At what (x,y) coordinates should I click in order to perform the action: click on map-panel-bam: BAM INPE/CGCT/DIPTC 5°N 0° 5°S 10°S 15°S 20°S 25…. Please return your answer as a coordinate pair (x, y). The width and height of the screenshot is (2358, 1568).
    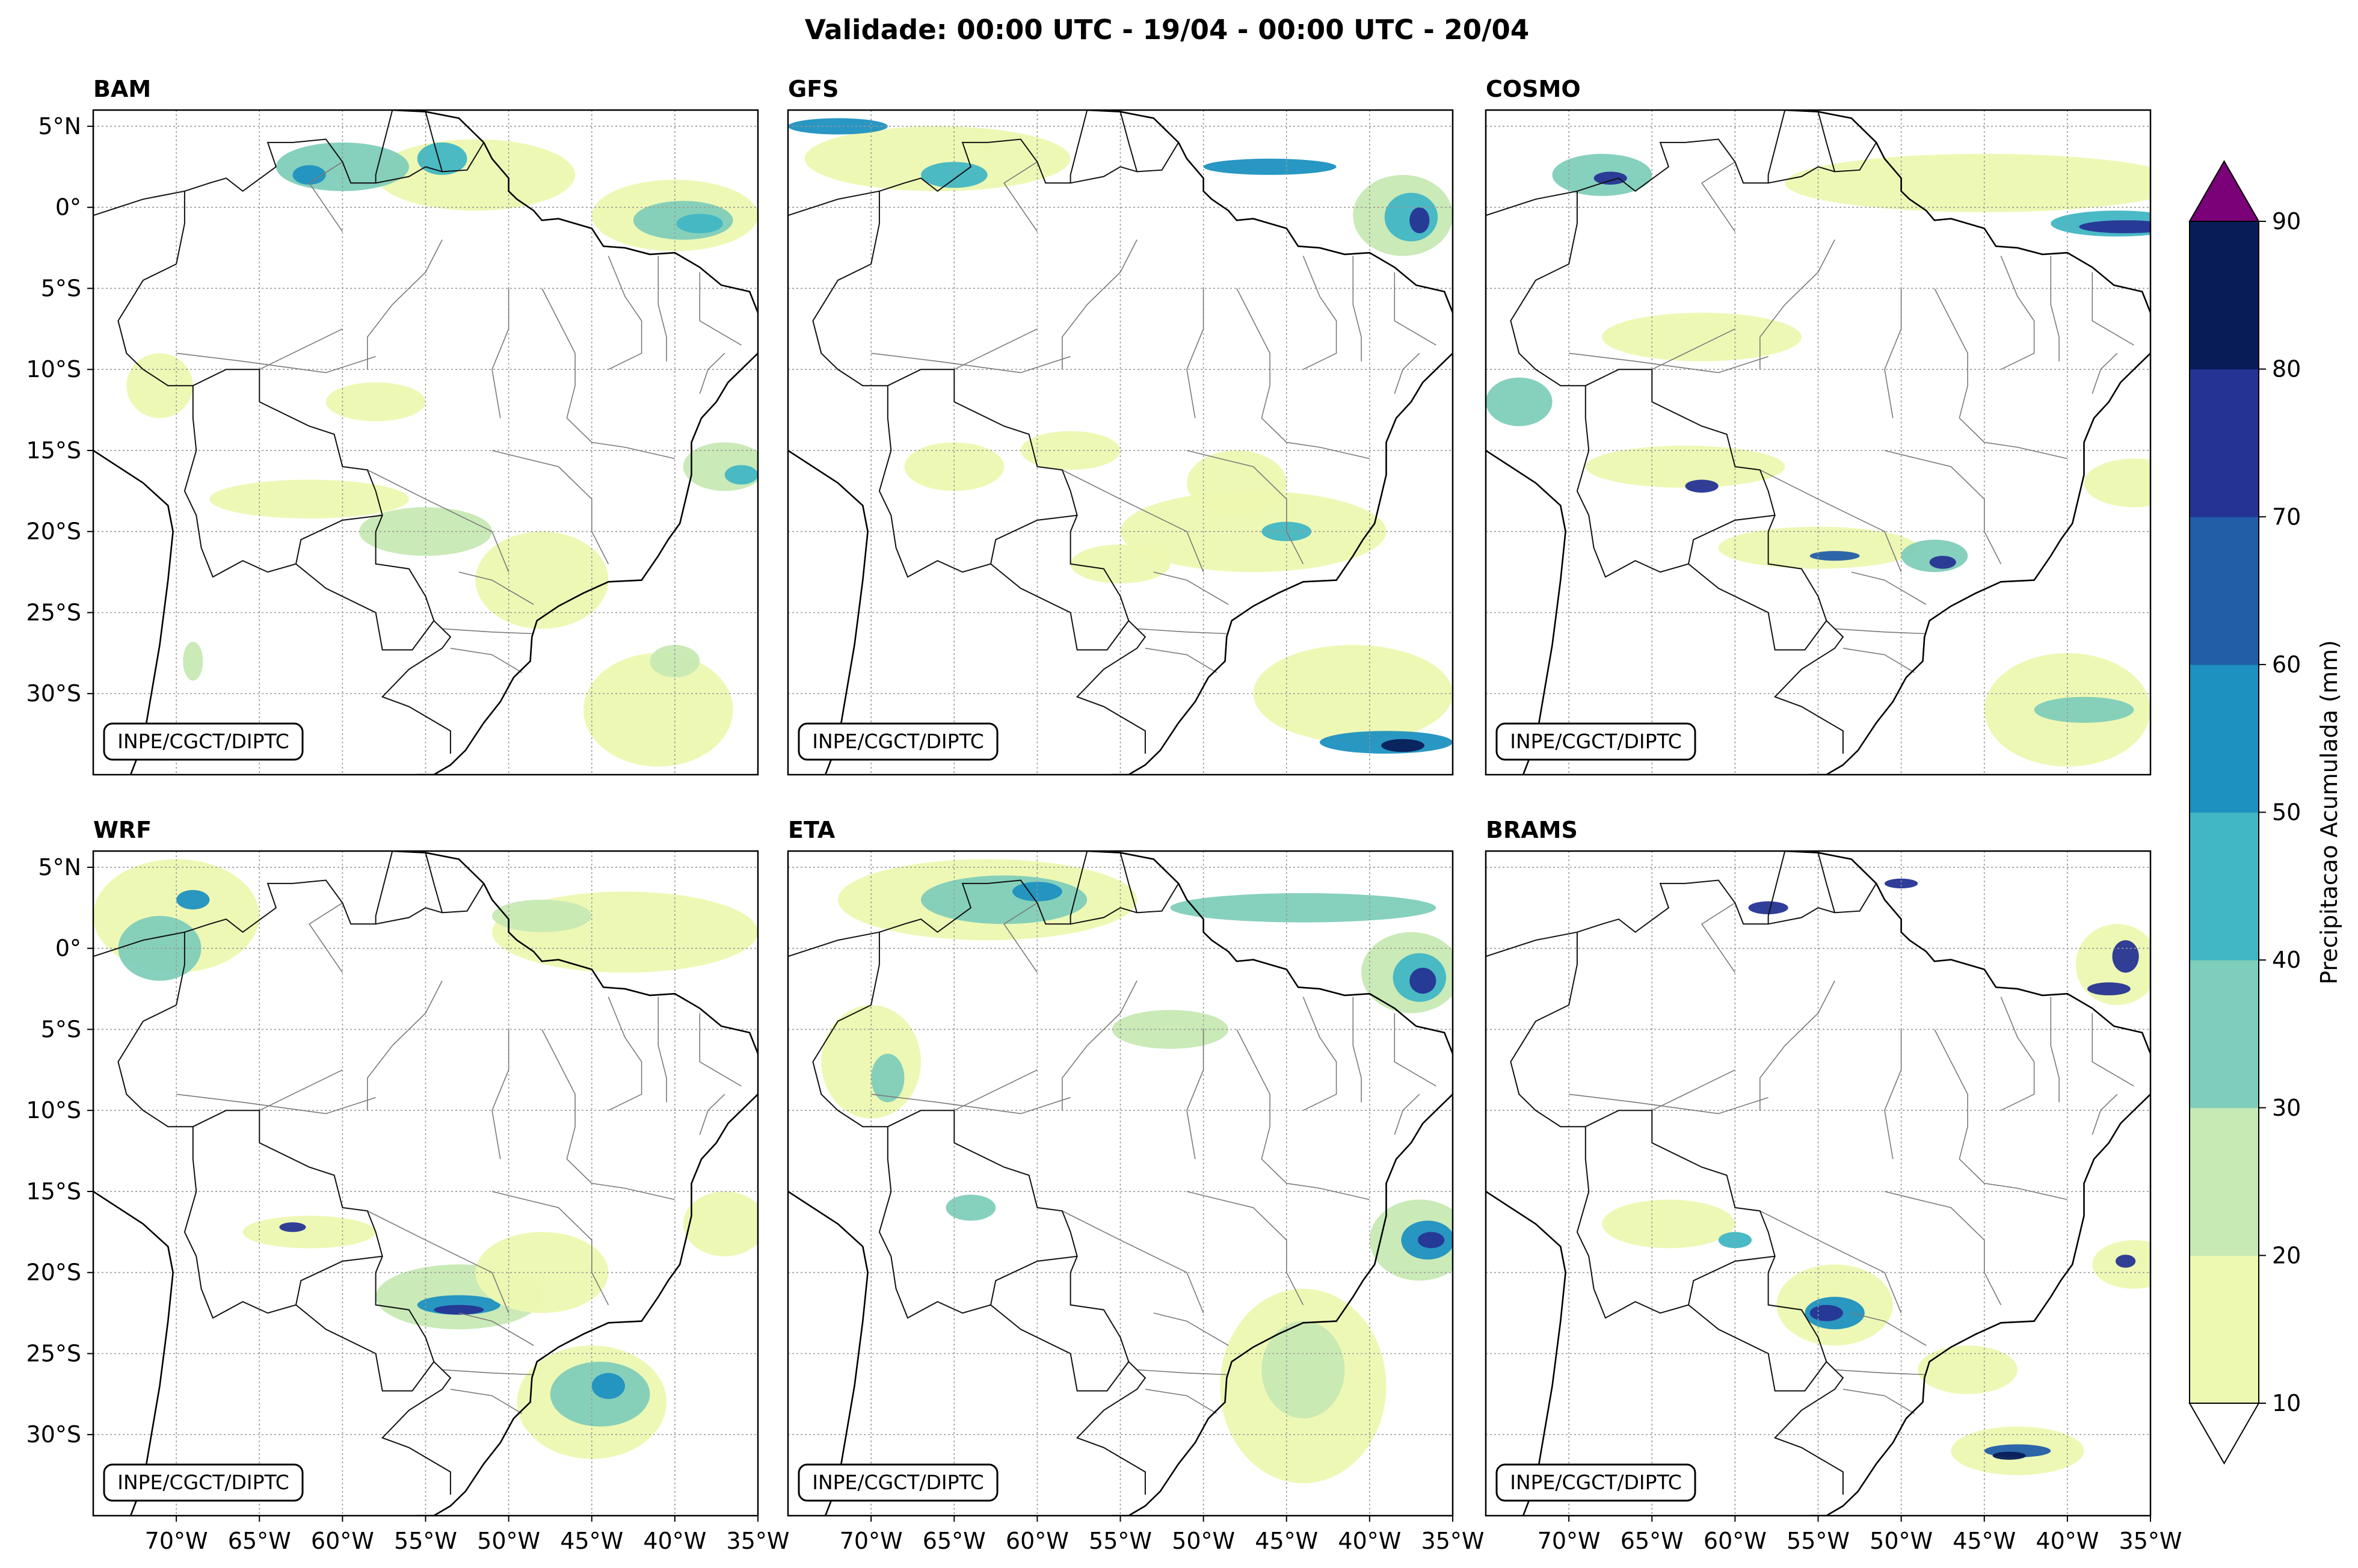
    Looking at the image, I should click on (392, 426).